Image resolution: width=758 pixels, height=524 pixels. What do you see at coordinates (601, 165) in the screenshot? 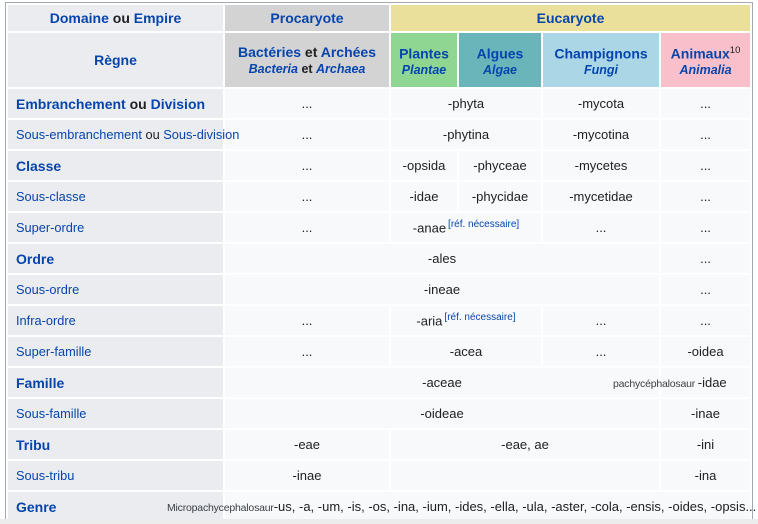
I see `suffix-cell-classe-3: -mycetes` at bounding box center [601, 165].